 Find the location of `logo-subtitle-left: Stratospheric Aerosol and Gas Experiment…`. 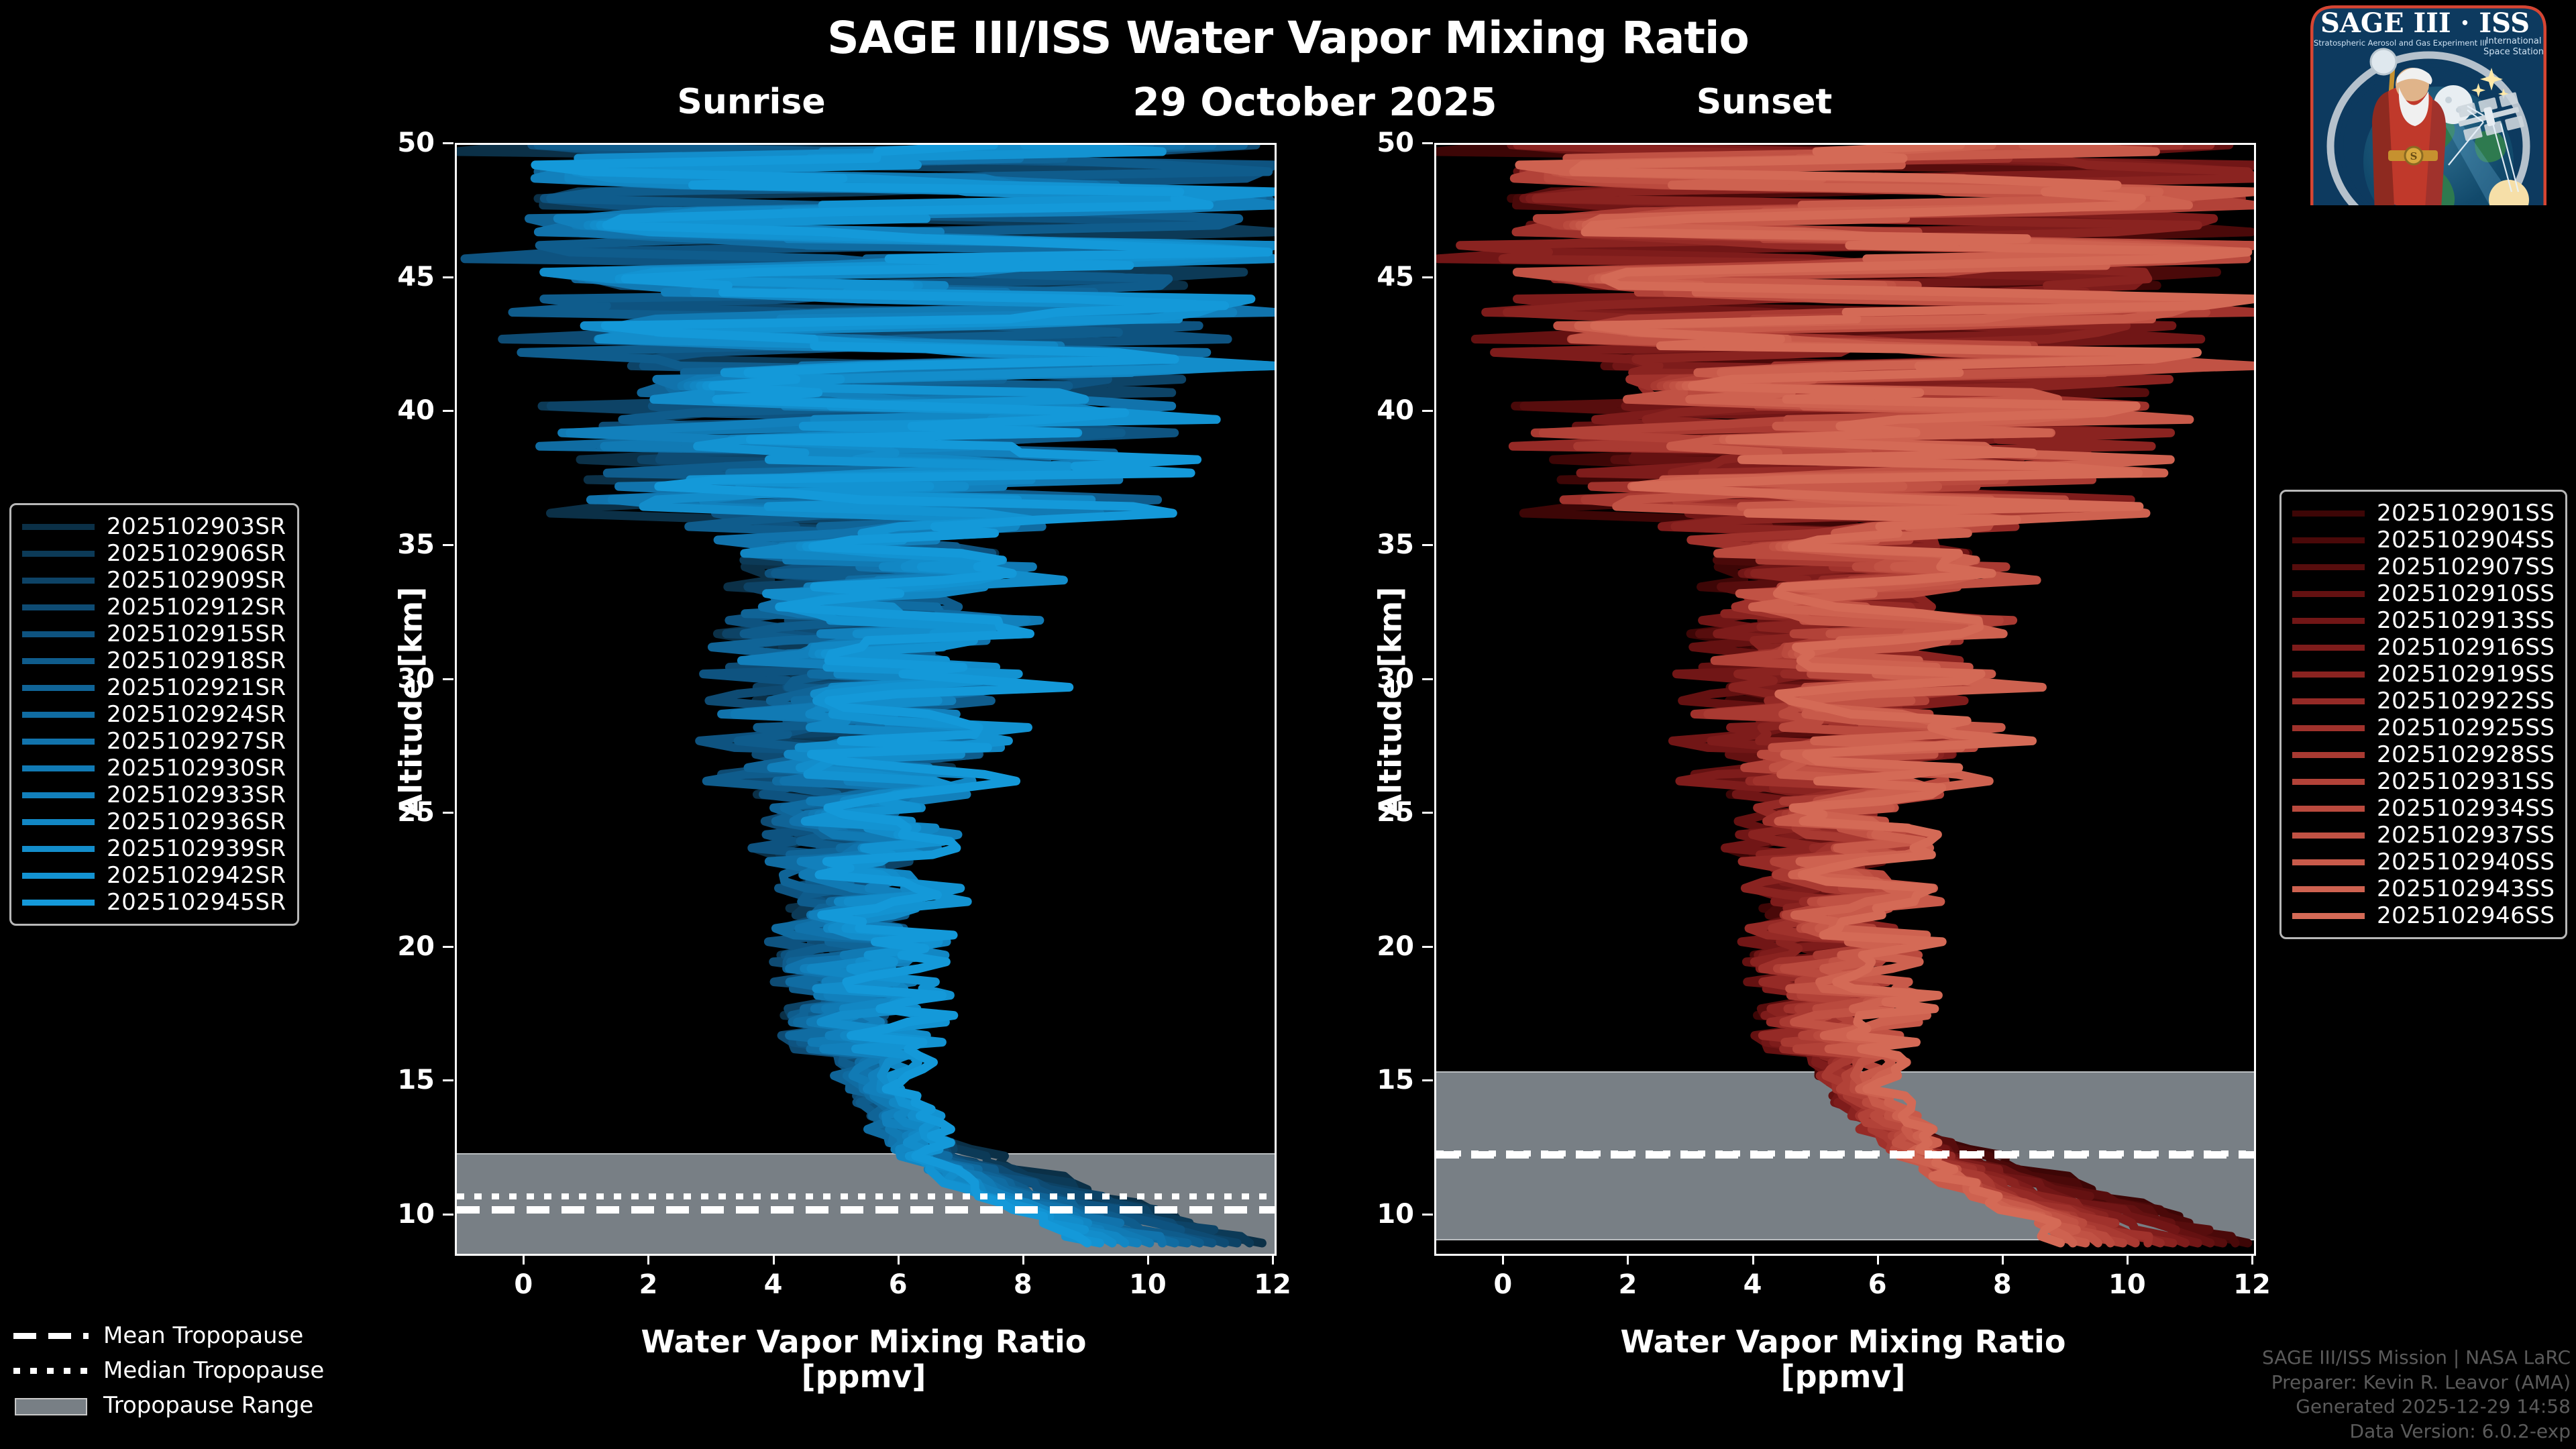

logo-subtitle-left: Stratospheric Aerosol and Gas Experiment… is located at coordinates (2400, 43).